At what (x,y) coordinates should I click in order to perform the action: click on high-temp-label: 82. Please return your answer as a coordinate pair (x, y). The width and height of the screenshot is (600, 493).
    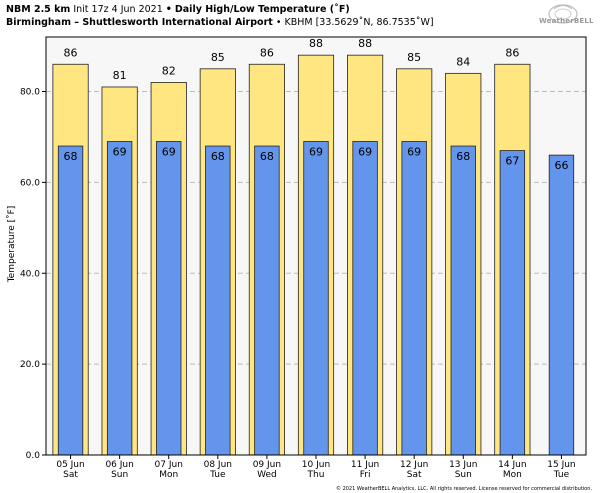
    Looking at the image, I should click on (169, 70).